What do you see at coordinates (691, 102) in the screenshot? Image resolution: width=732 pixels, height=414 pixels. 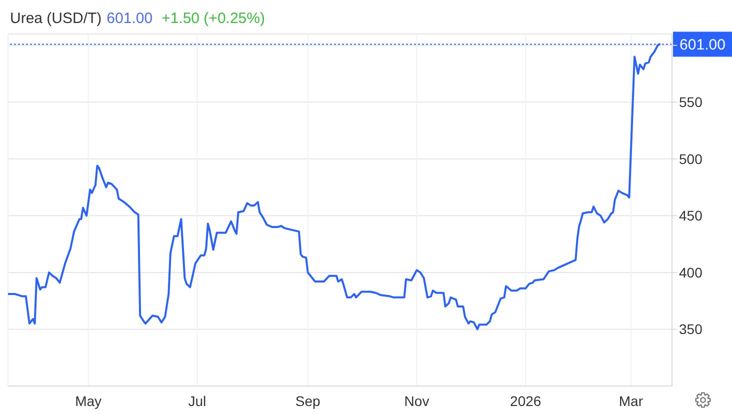 I see `y-tick-label: 550` at bounding box center [691, 102].